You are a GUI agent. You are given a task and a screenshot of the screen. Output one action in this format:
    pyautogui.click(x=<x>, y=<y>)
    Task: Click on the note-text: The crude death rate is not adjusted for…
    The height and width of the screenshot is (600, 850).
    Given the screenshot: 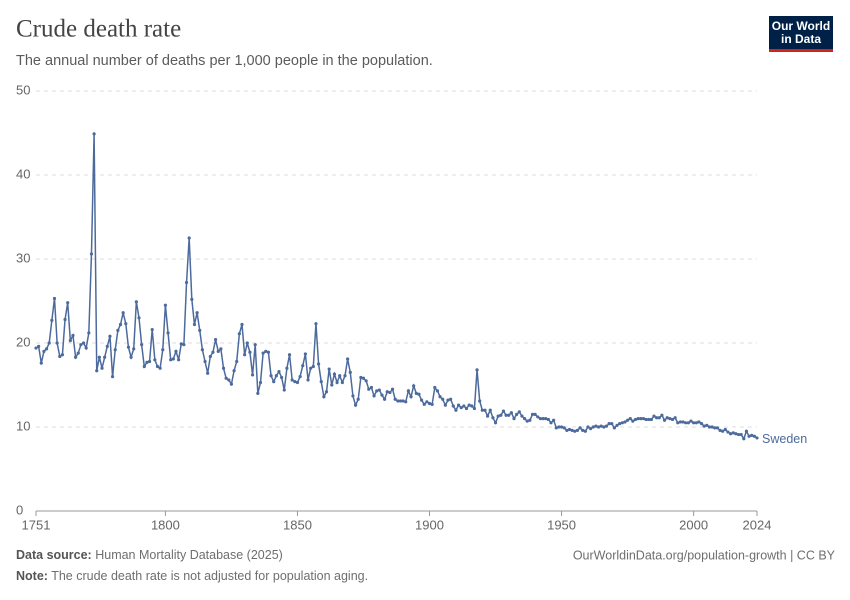 What is the action you would take?
    pyautogui.click(x=209, y=576)
    